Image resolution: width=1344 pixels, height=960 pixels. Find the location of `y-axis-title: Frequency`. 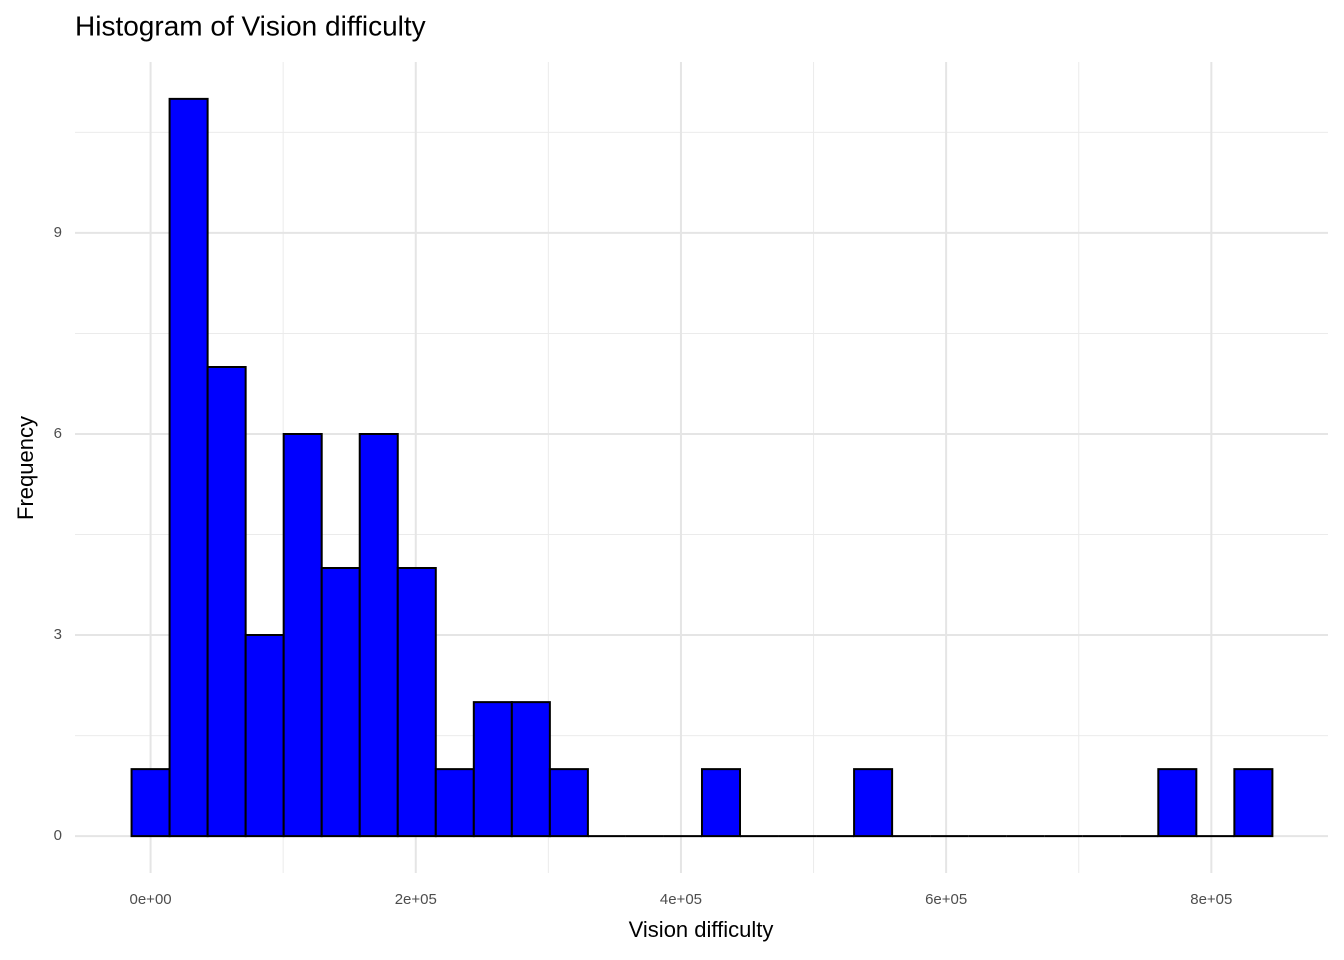

y-axis-title: Frequency is located at coordinates (25, 468).